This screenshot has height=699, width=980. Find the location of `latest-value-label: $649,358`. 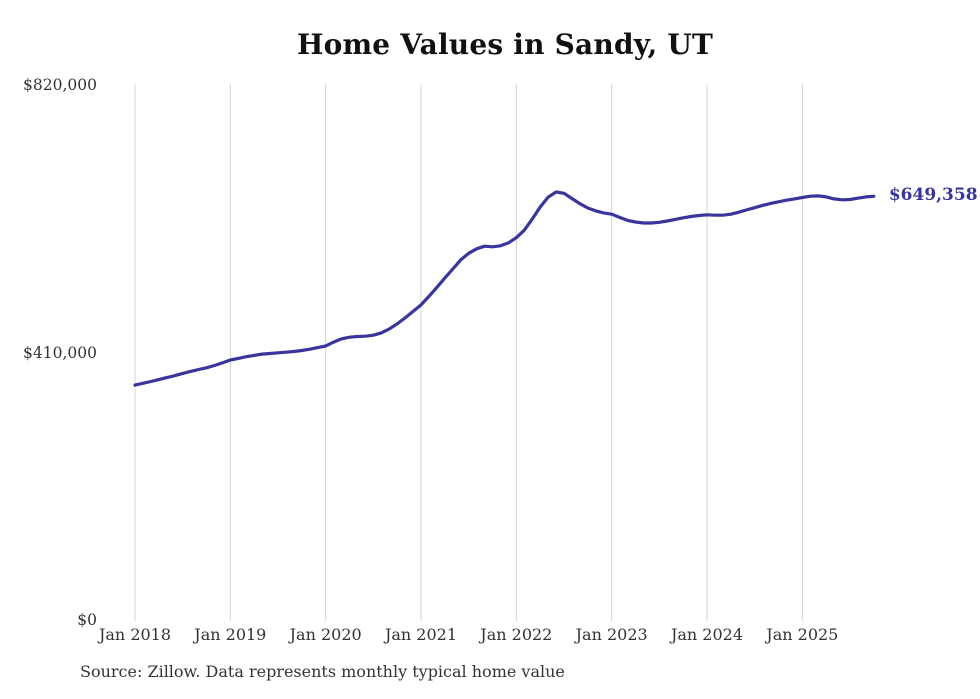

latest-value-label: $649,358 is located at coordinates (933, 195).